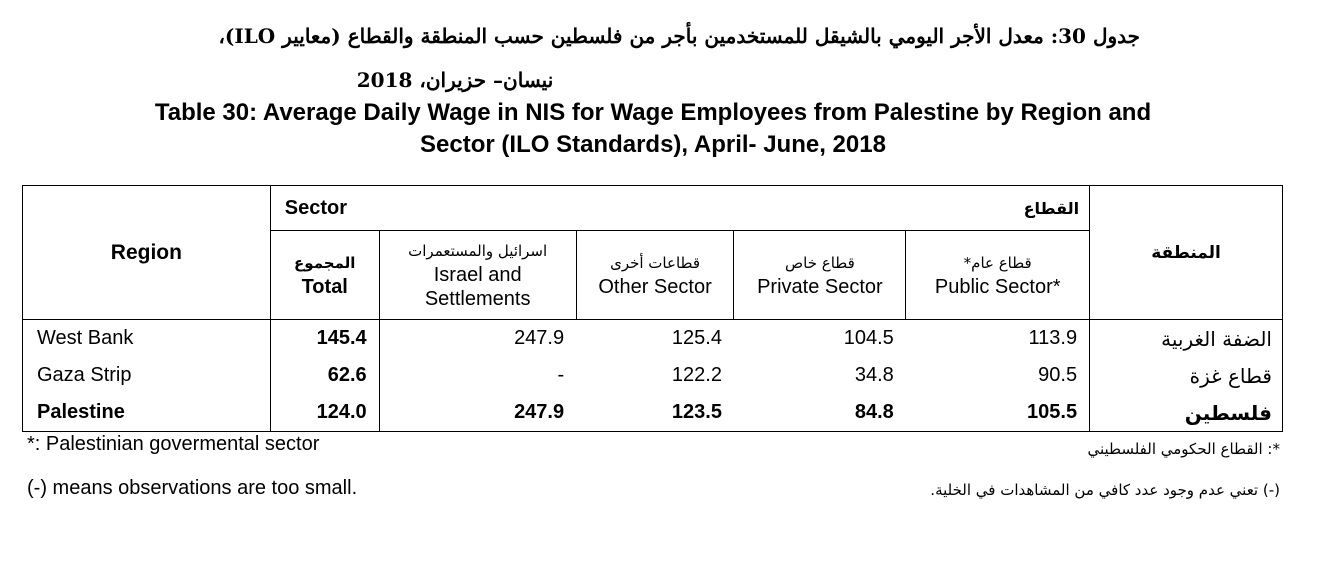 The width and height of the screenshot is (1318, 569). I want to click on footnote-public-ar: *: القطاع الحكومي الفلسطيني, so click(1183, 449).